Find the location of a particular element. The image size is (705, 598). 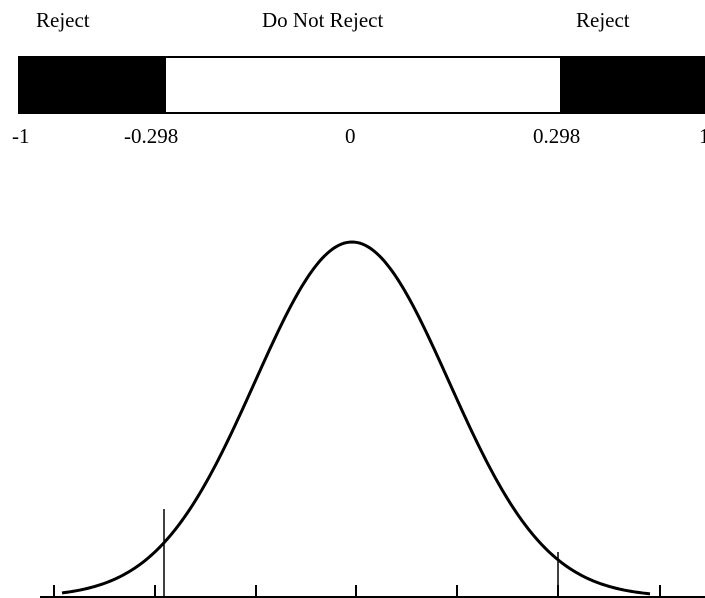

right-reject-region is located at coordinates (631, 85).